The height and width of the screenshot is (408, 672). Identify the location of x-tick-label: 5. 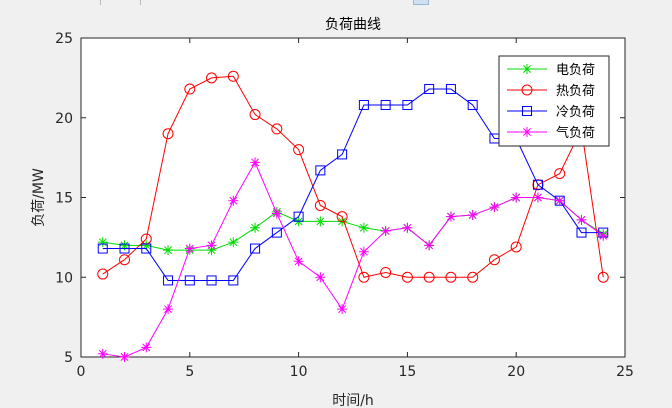
(189, 372).